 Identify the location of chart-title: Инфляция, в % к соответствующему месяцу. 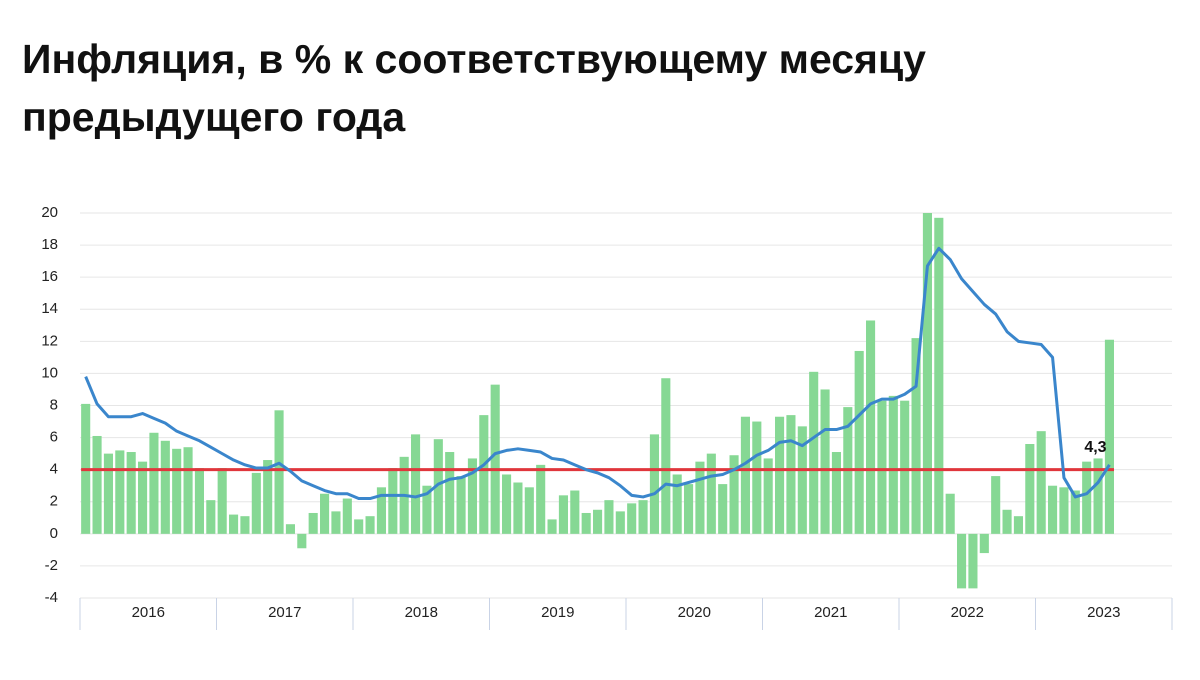
(474, 59).